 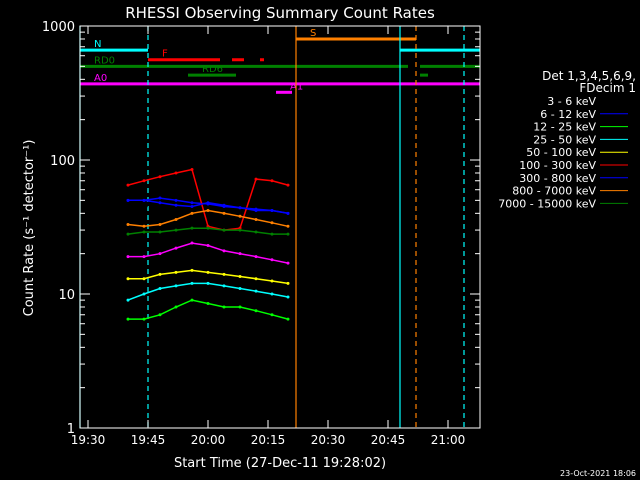 What do you see at coordinates (589, 76) in the screenshot?
I see `legend-title-line-1: Det 1,3,4,5,6,9,` at bounding box center [589, 76].